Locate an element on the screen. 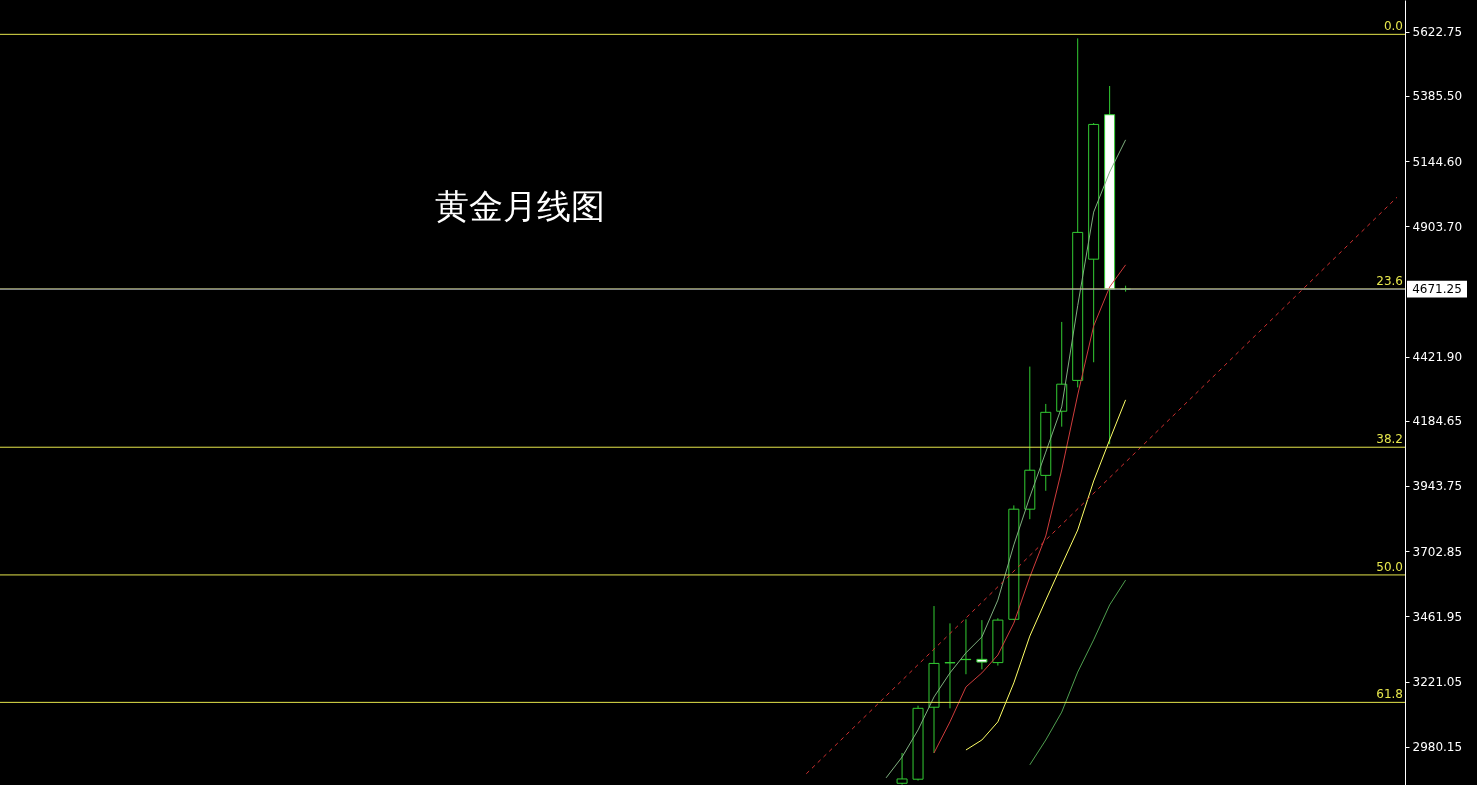 The width and height of the screenshot is (1477, 785). text: 黄金月线图 is located at coordinates (520, 206).